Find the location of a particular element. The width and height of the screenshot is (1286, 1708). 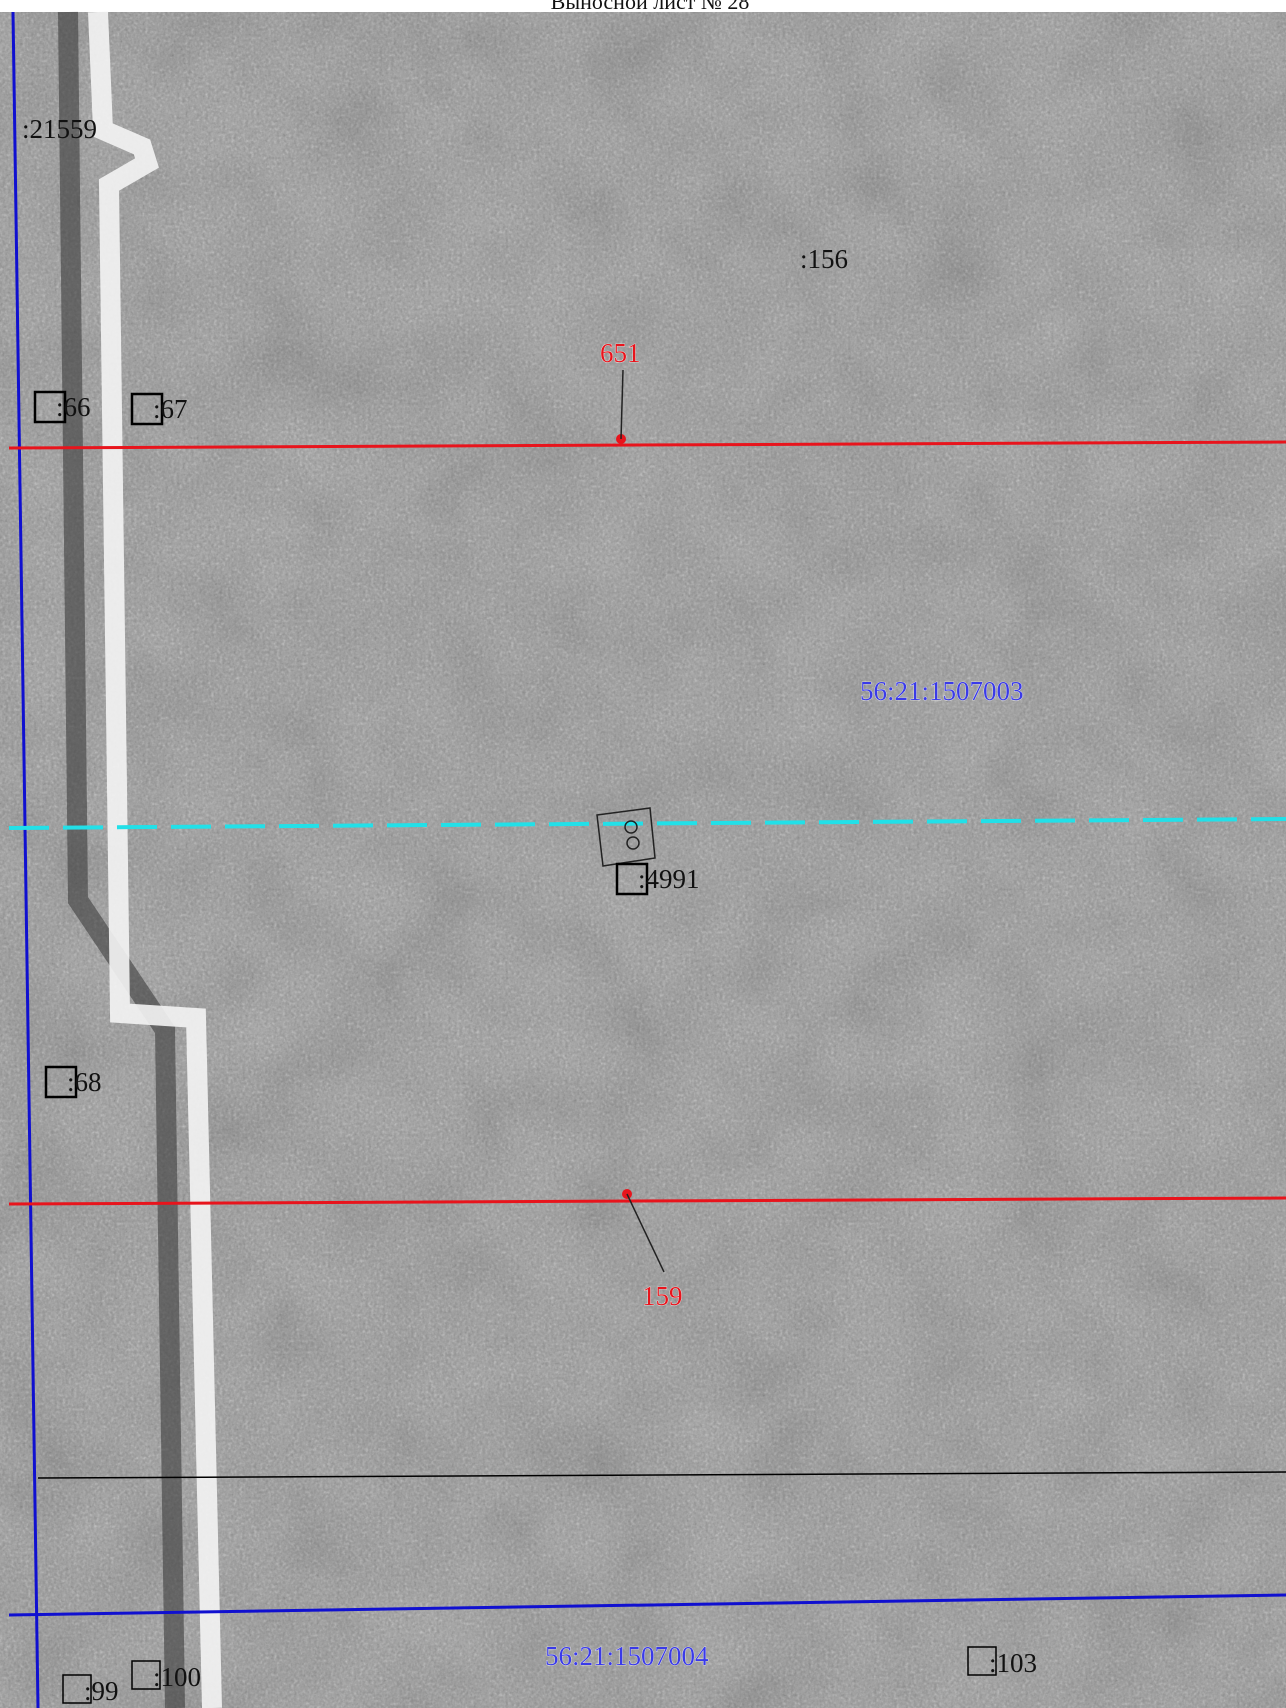

road is located at coordinates (155, 859).